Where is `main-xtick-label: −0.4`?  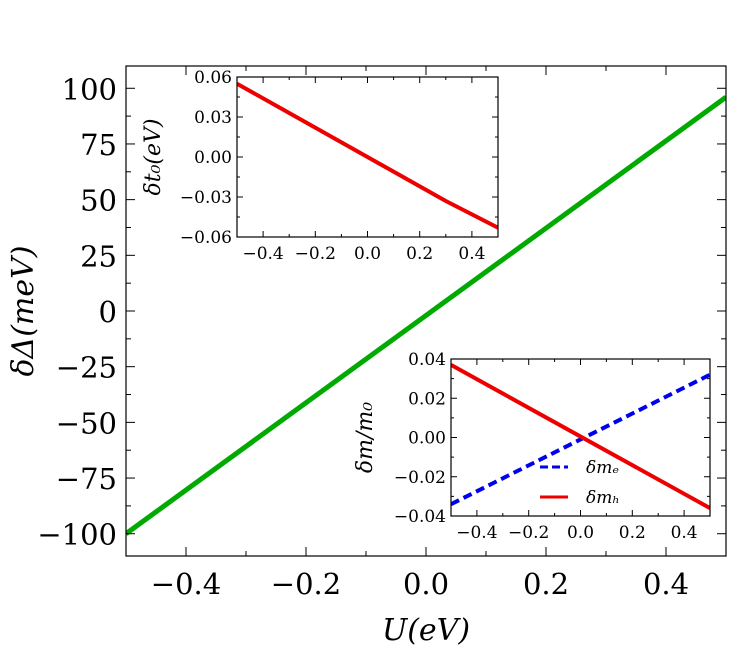 main-xtick-label: −0.4 is located at coordinates (186, 584).